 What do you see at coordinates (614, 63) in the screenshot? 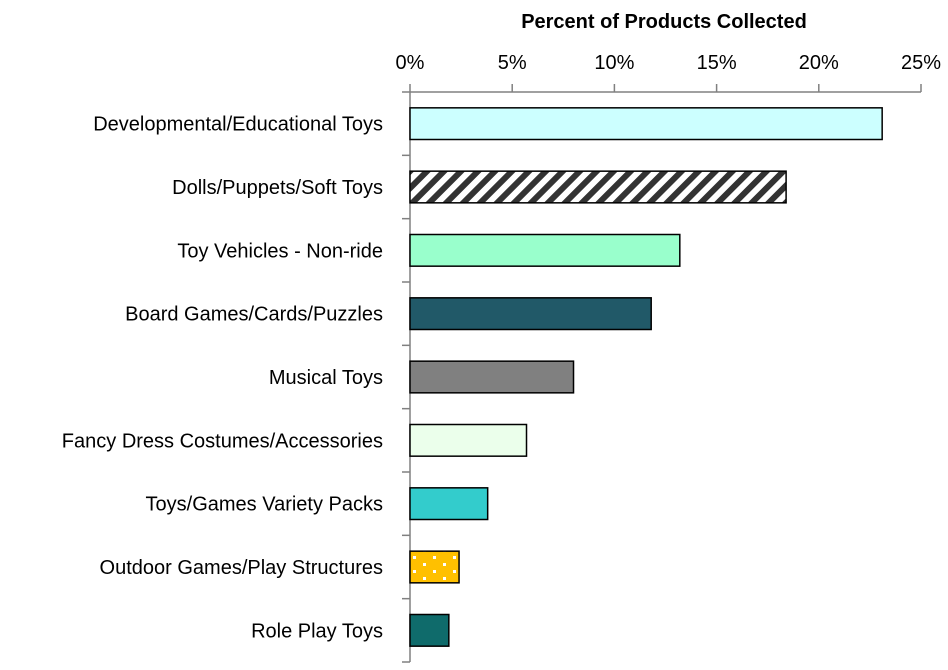
I see `x-tick-label: 10%` at bounding box center [614, 63].